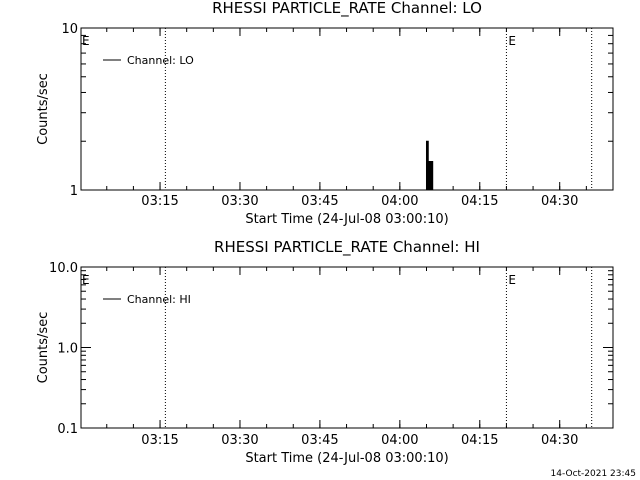  I want to click on chart-title: RHESSI PARTICLE_RATE Channel: LO, so click(347, 9).